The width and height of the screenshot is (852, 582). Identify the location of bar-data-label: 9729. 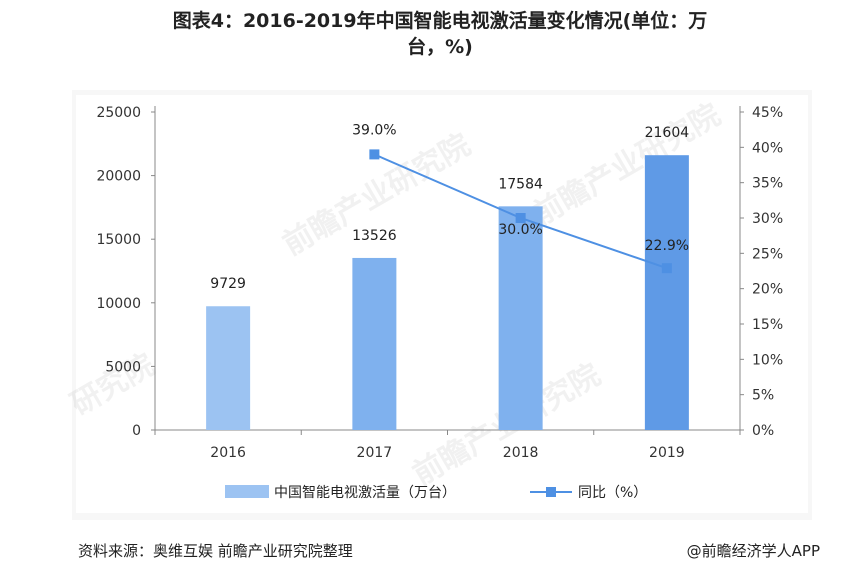
(228, 284).